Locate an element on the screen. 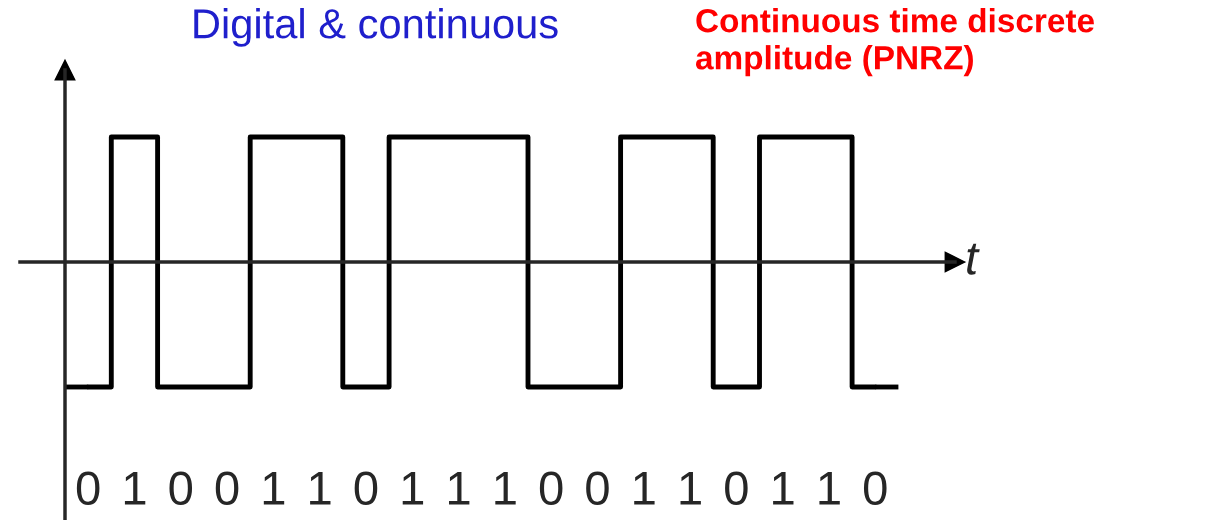 The image size is (1219, 520). chart-title: Digital & continuous is located at coordinates (376, 27).